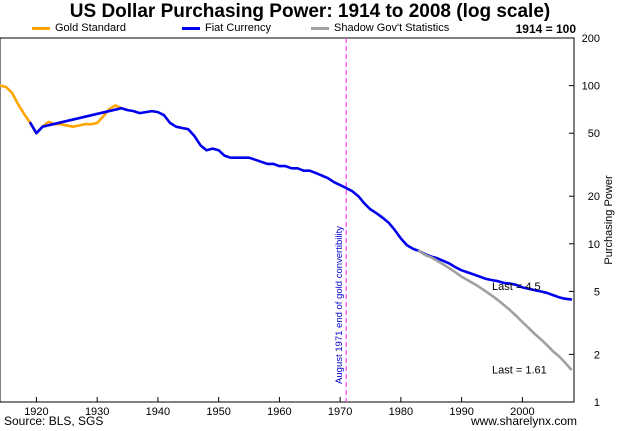 This screenshot has width=620, height=431. I want to click on legend-swatch-gold, so click(41, 28).